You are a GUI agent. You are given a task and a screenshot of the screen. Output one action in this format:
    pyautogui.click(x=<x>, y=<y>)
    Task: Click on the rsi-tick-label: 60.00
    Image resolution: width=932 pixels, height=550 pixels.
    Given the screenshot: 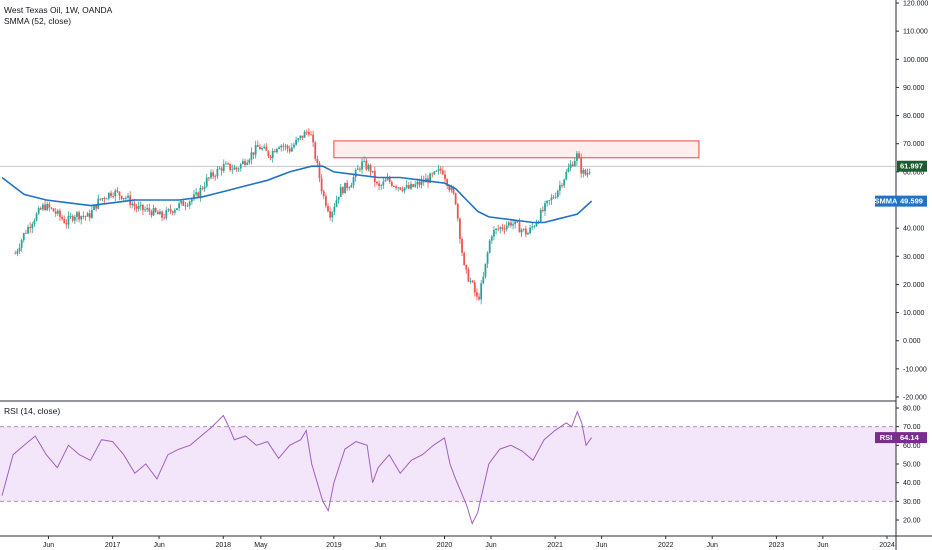 What is the action you would take?
    pyautogui.click(x=912, y=446)
    